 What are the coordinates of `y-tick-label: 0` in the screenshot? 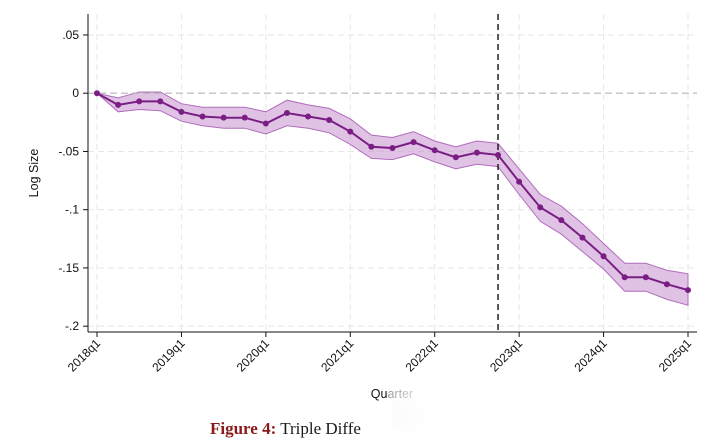 It's located at (75, 93).